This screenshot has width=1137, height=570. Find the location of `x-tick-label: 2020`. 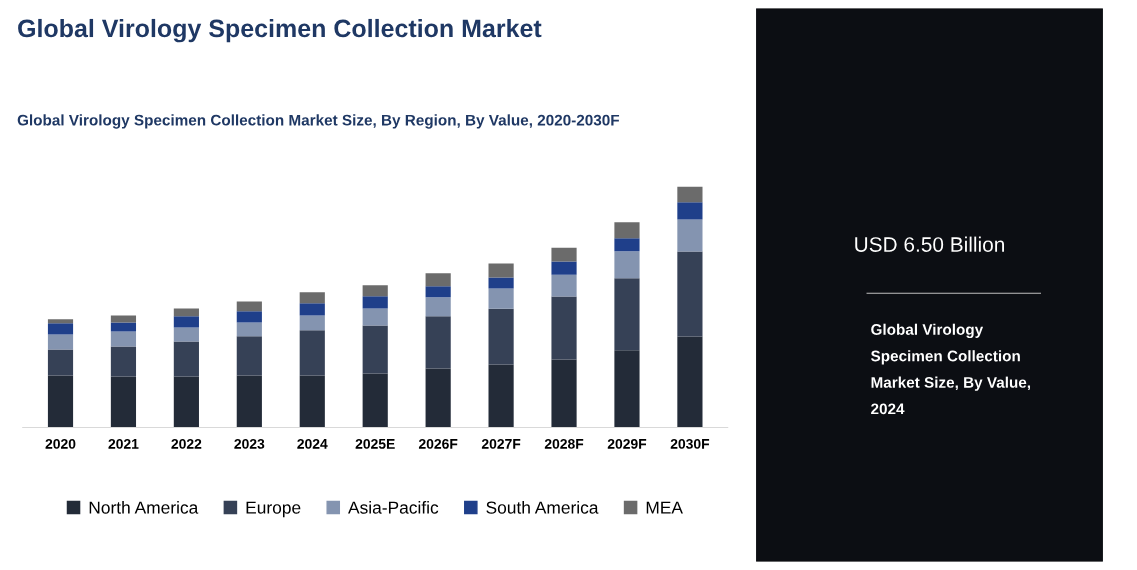

x-tick-label: 2020 is located at coordinates (60, 443).